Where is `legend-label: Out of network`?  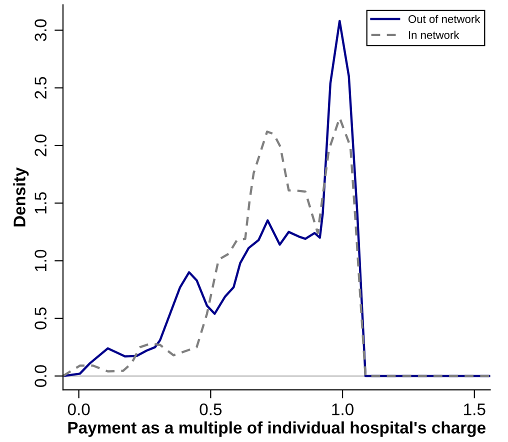
legend-label: Out of network is located at coordinates (444, 19).